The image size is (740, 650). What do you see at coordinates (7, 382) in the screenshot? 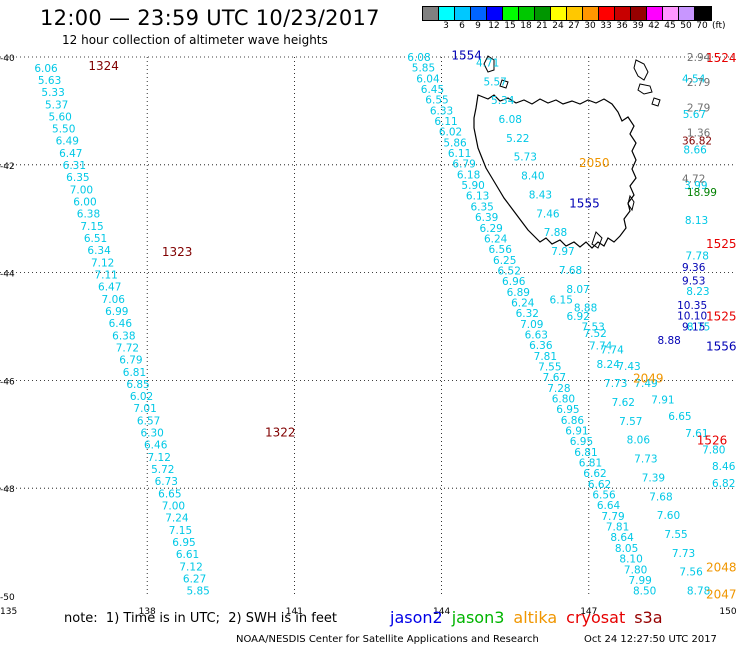
I see `latitude-tick-label: -46` at bounding box center [7, 382].